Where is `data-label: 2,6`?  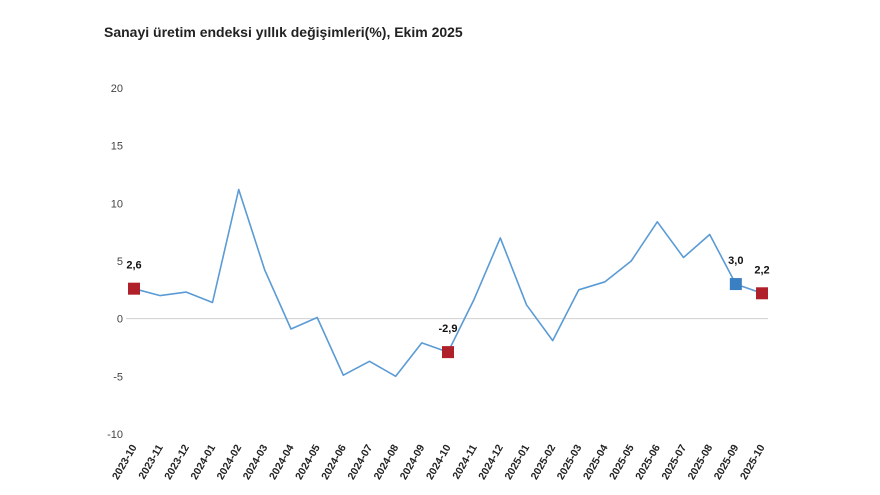 data-label: 2,6 is located at coordinates (133, 266).